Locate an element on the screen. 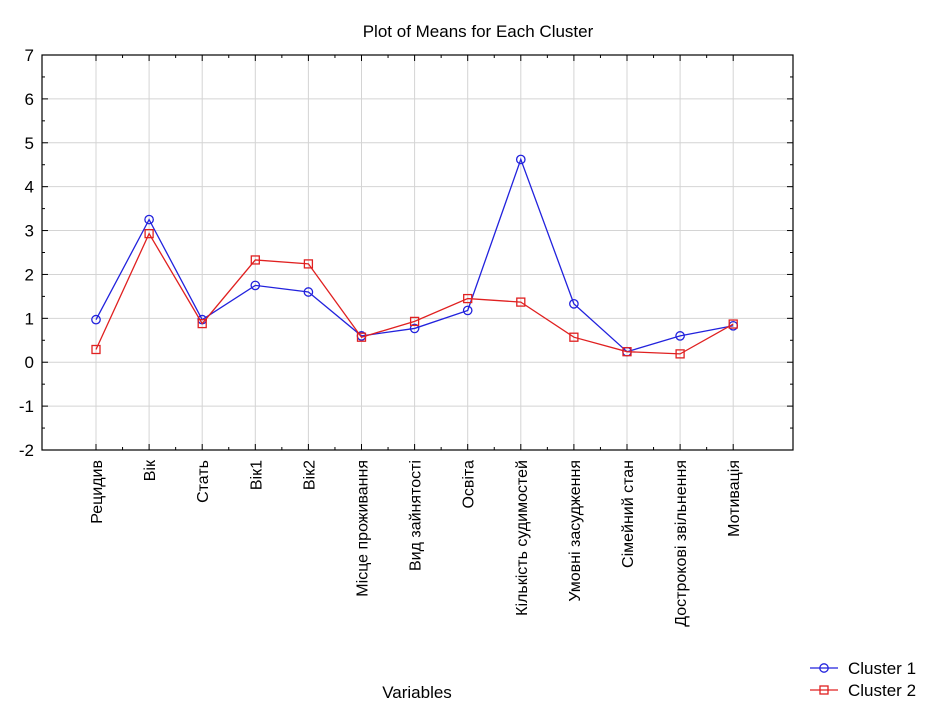 This screenshot has width=933, height=704. legend: Cluster 1 Cluster 2 is located at coordinates (863, 679).